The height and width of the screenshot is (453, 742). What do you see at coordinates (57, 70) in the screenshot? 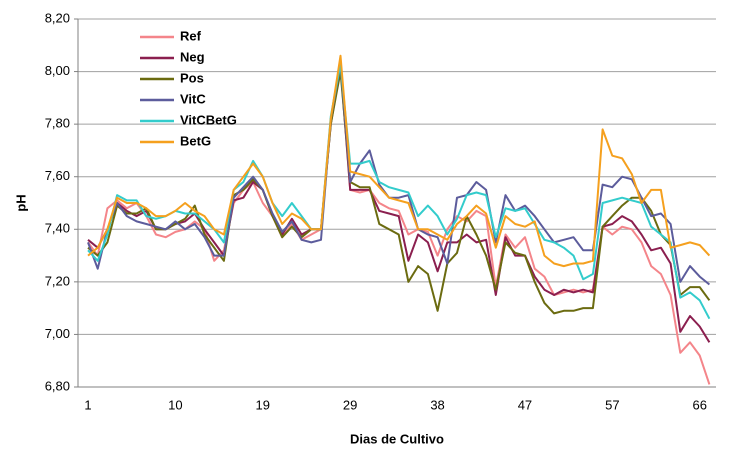
I see `y-tick-label: 8,00` at bounding box center [57, 70].